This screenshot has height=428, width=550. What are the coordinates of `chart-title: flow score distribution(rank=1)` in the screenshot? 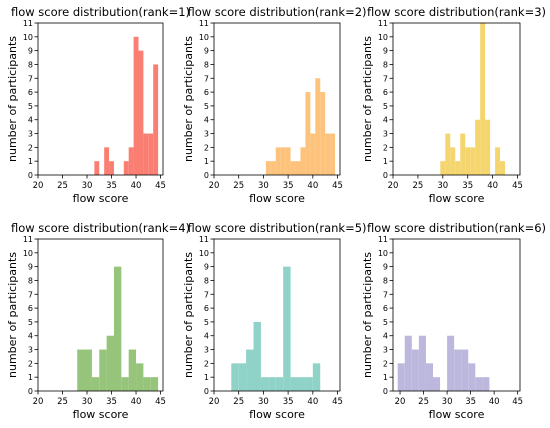 It's located at (100, 12).